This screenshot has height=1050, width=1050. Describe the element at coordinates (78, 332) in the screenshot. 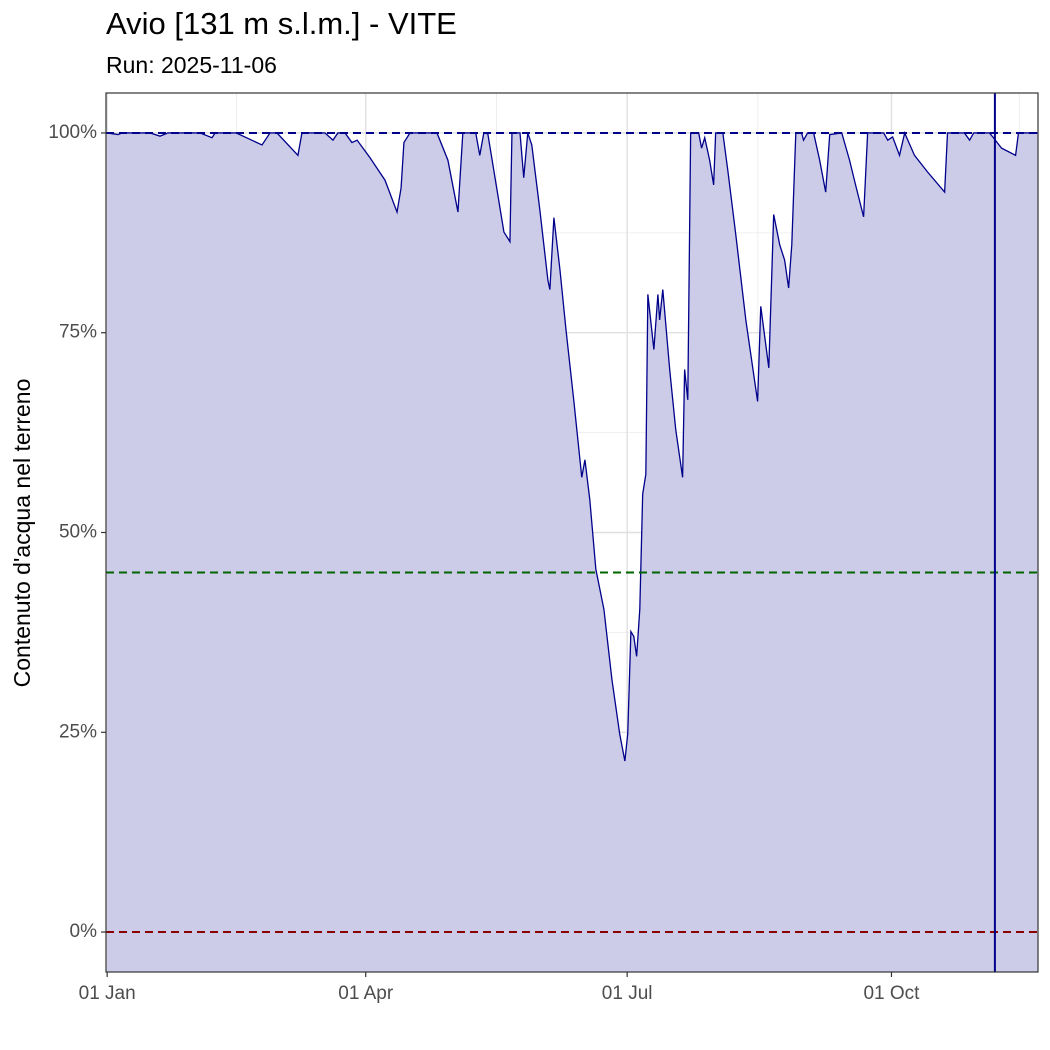

I see `y-tick-label: 75%` at that location.